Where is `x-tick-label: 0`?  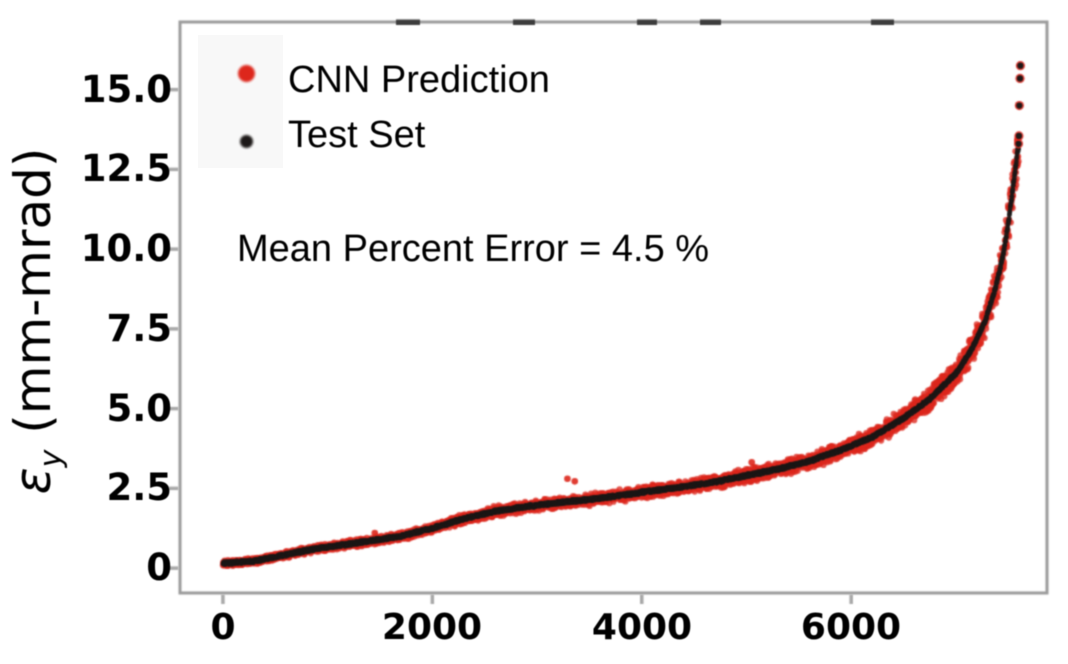
x-tick-label: 0 is located at coordinates (223, 627).